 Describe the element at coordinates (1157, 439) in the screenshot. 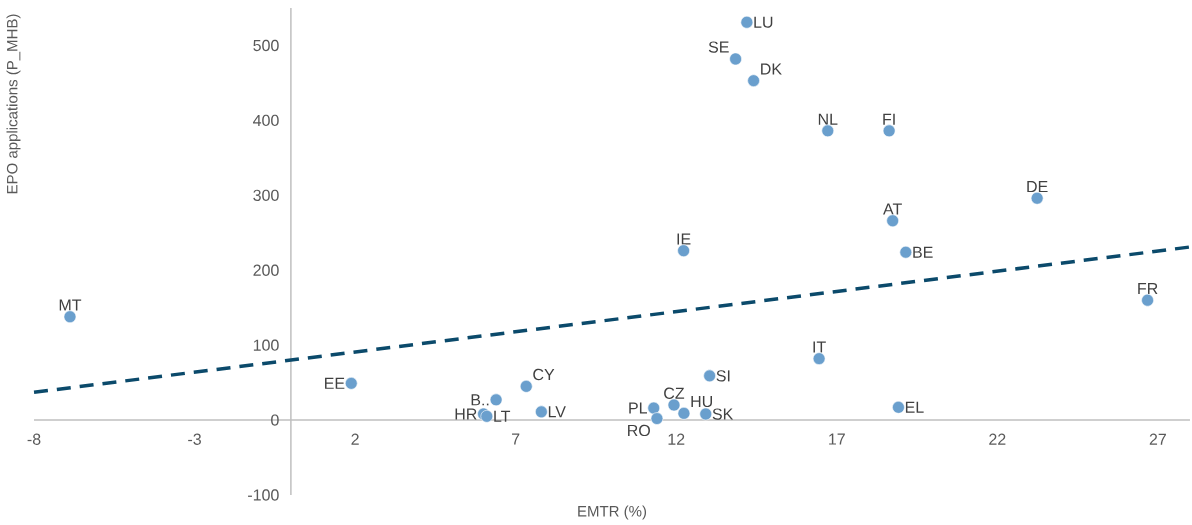

I see `x-tick-label: 27` at that location.